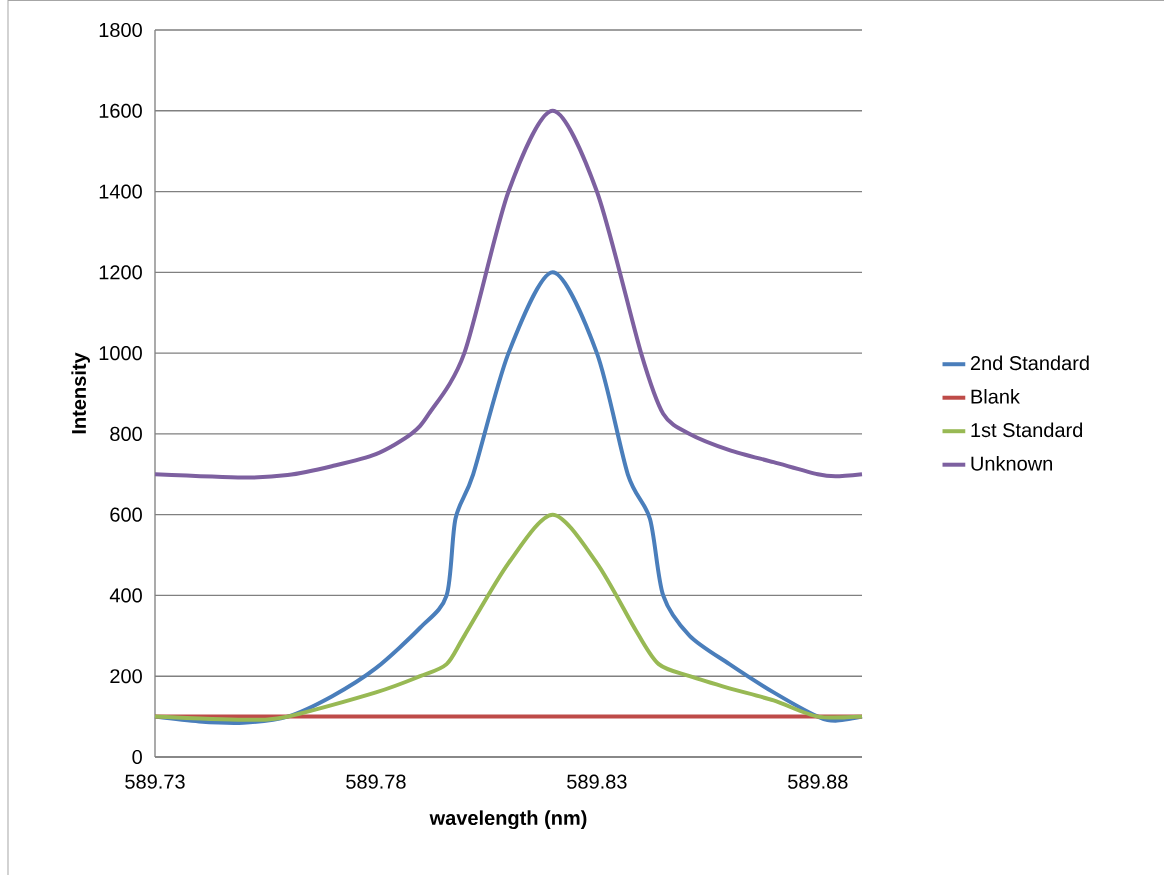 The height and width of the screenshot is (875, 1164). What do you see at coordinates (1027, 430) in the screenshot?
I see `legend-label: 1st Standard` at bounding box center [1027, 430].